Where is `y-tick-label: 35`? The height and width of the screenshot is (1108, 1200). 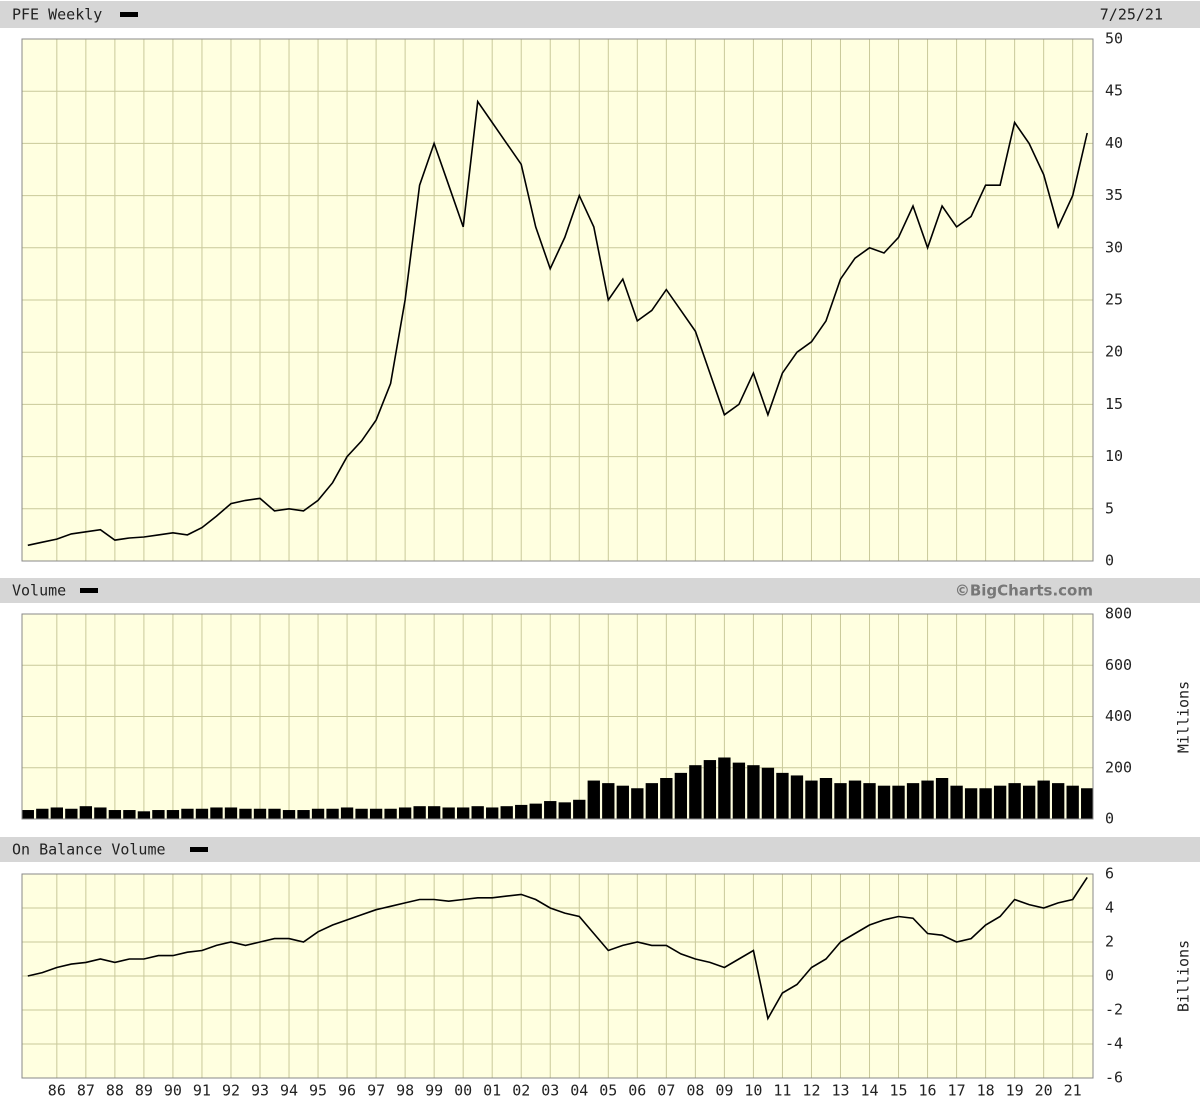 y-tick-label: 35 is located at coordinates (1114, 195).